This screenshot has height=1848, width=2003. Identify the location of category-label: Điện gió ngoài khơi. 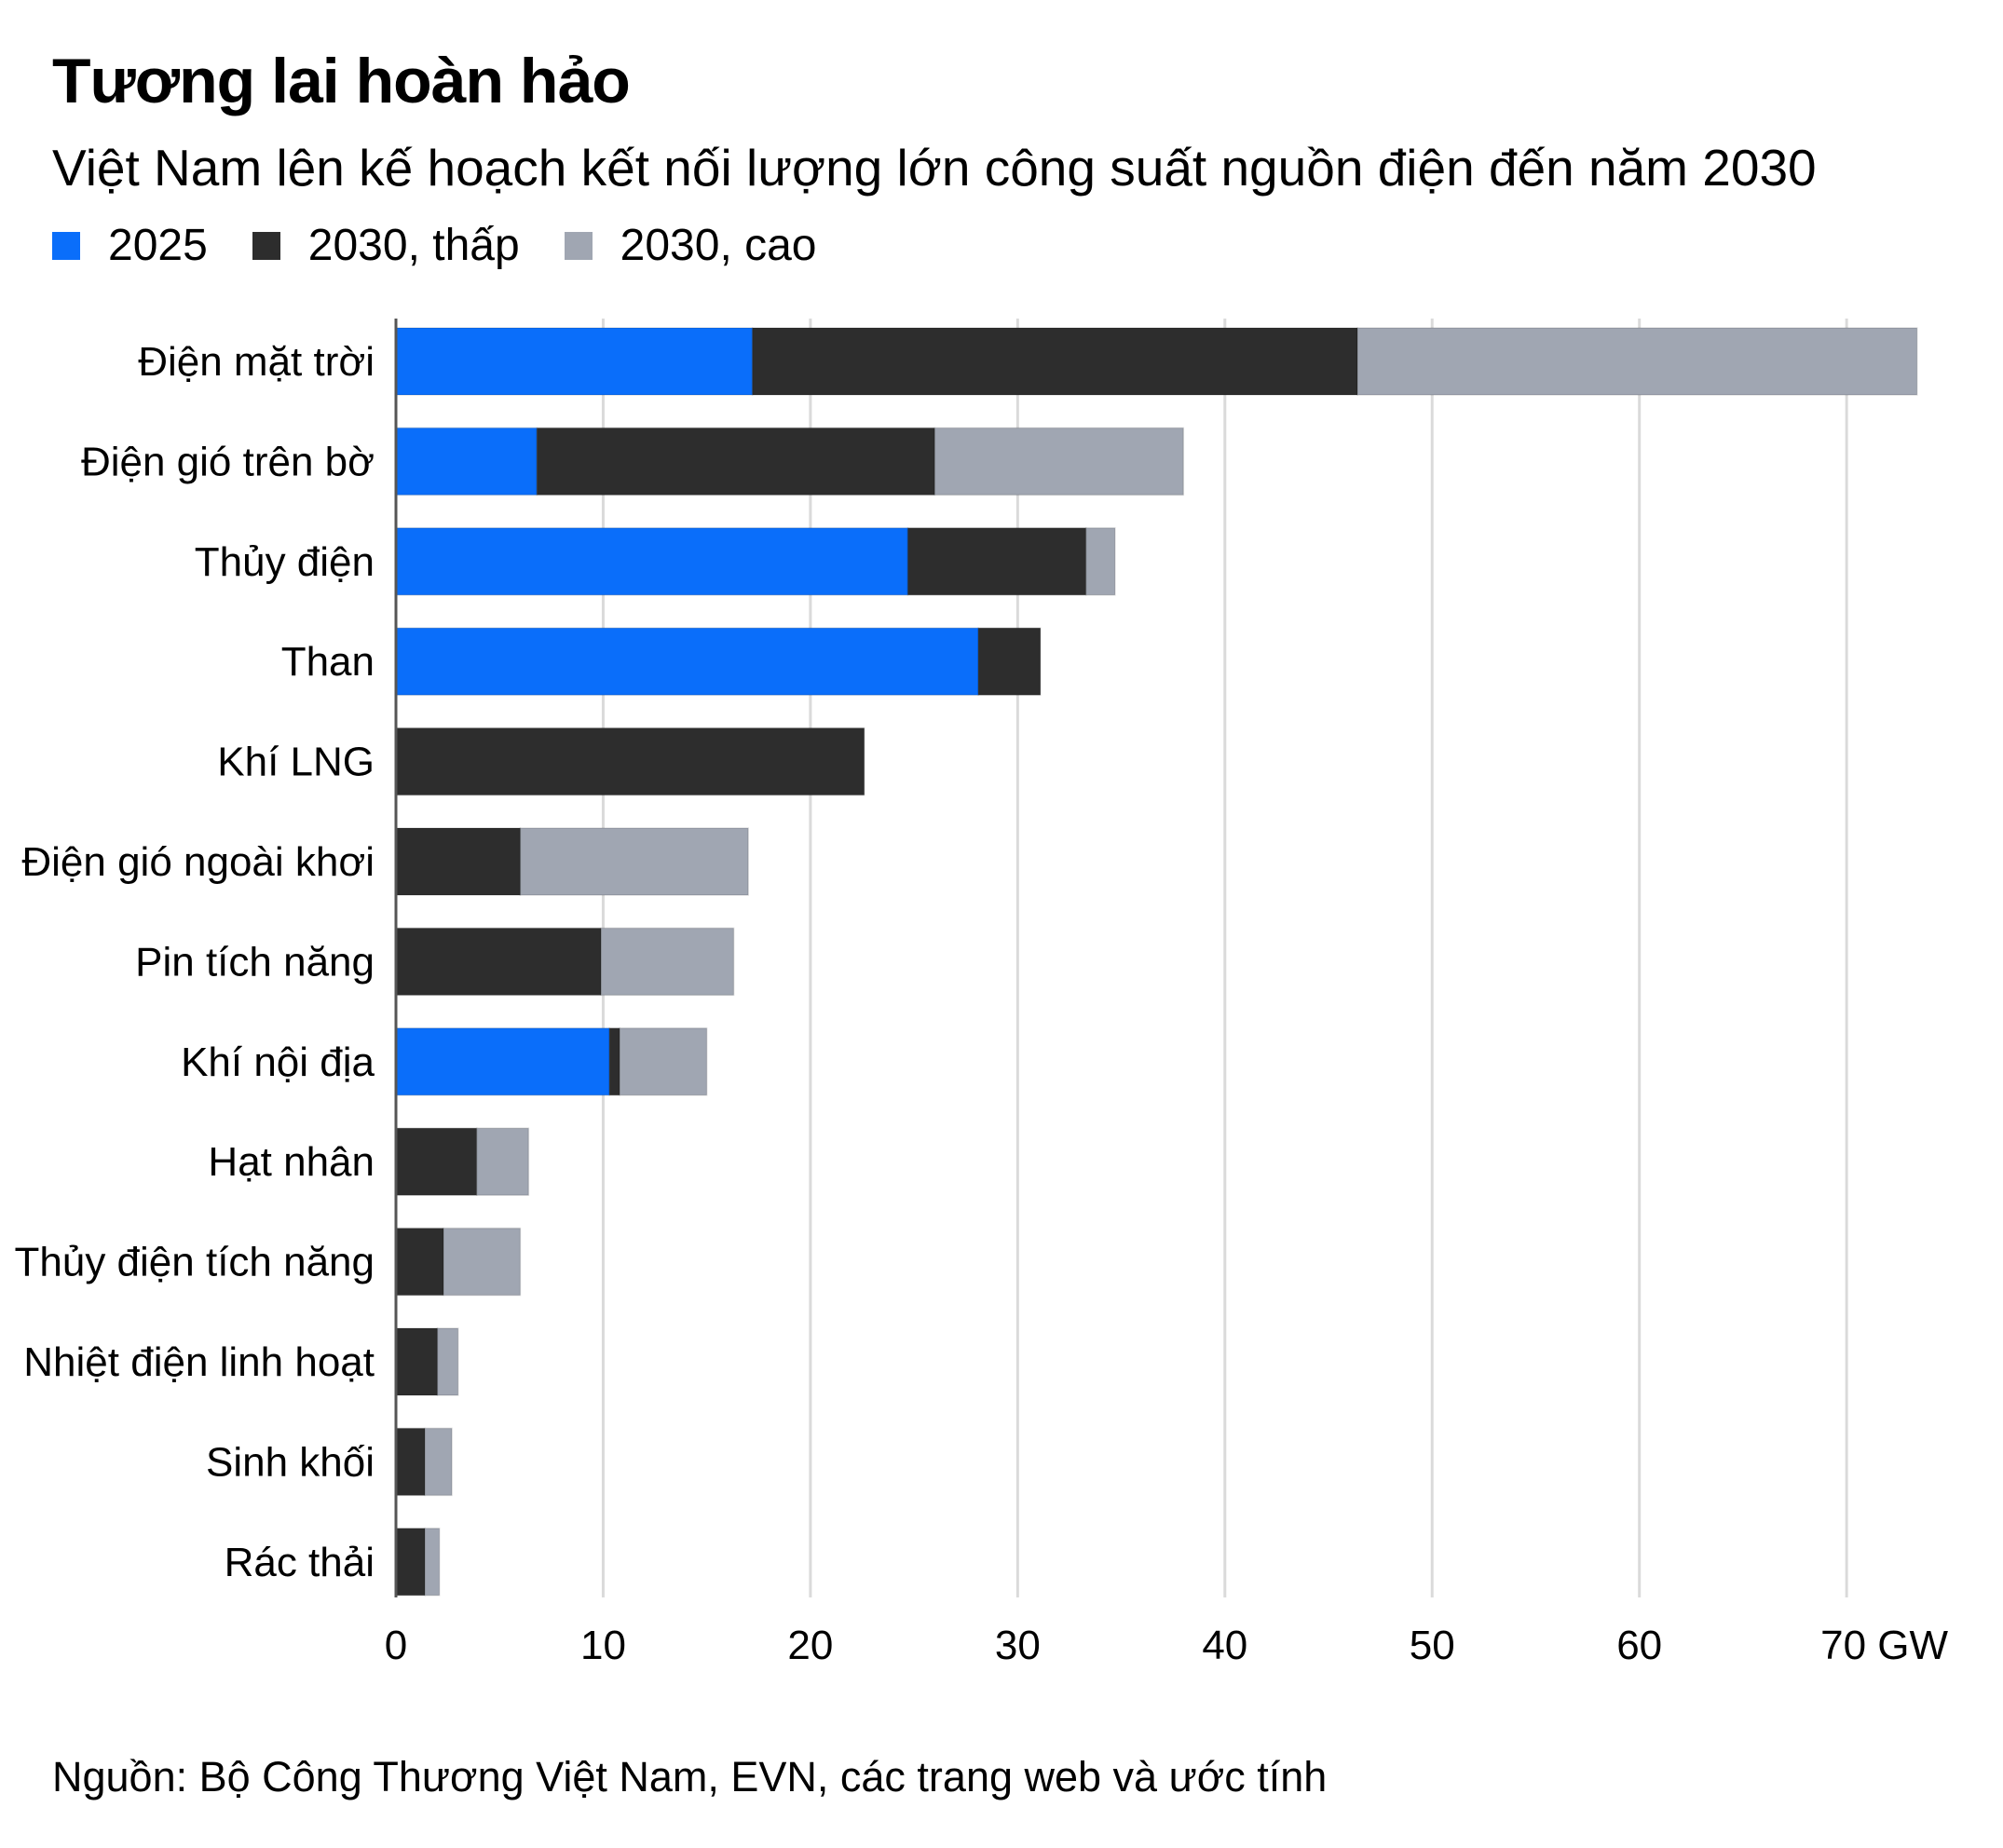
(198, 862).